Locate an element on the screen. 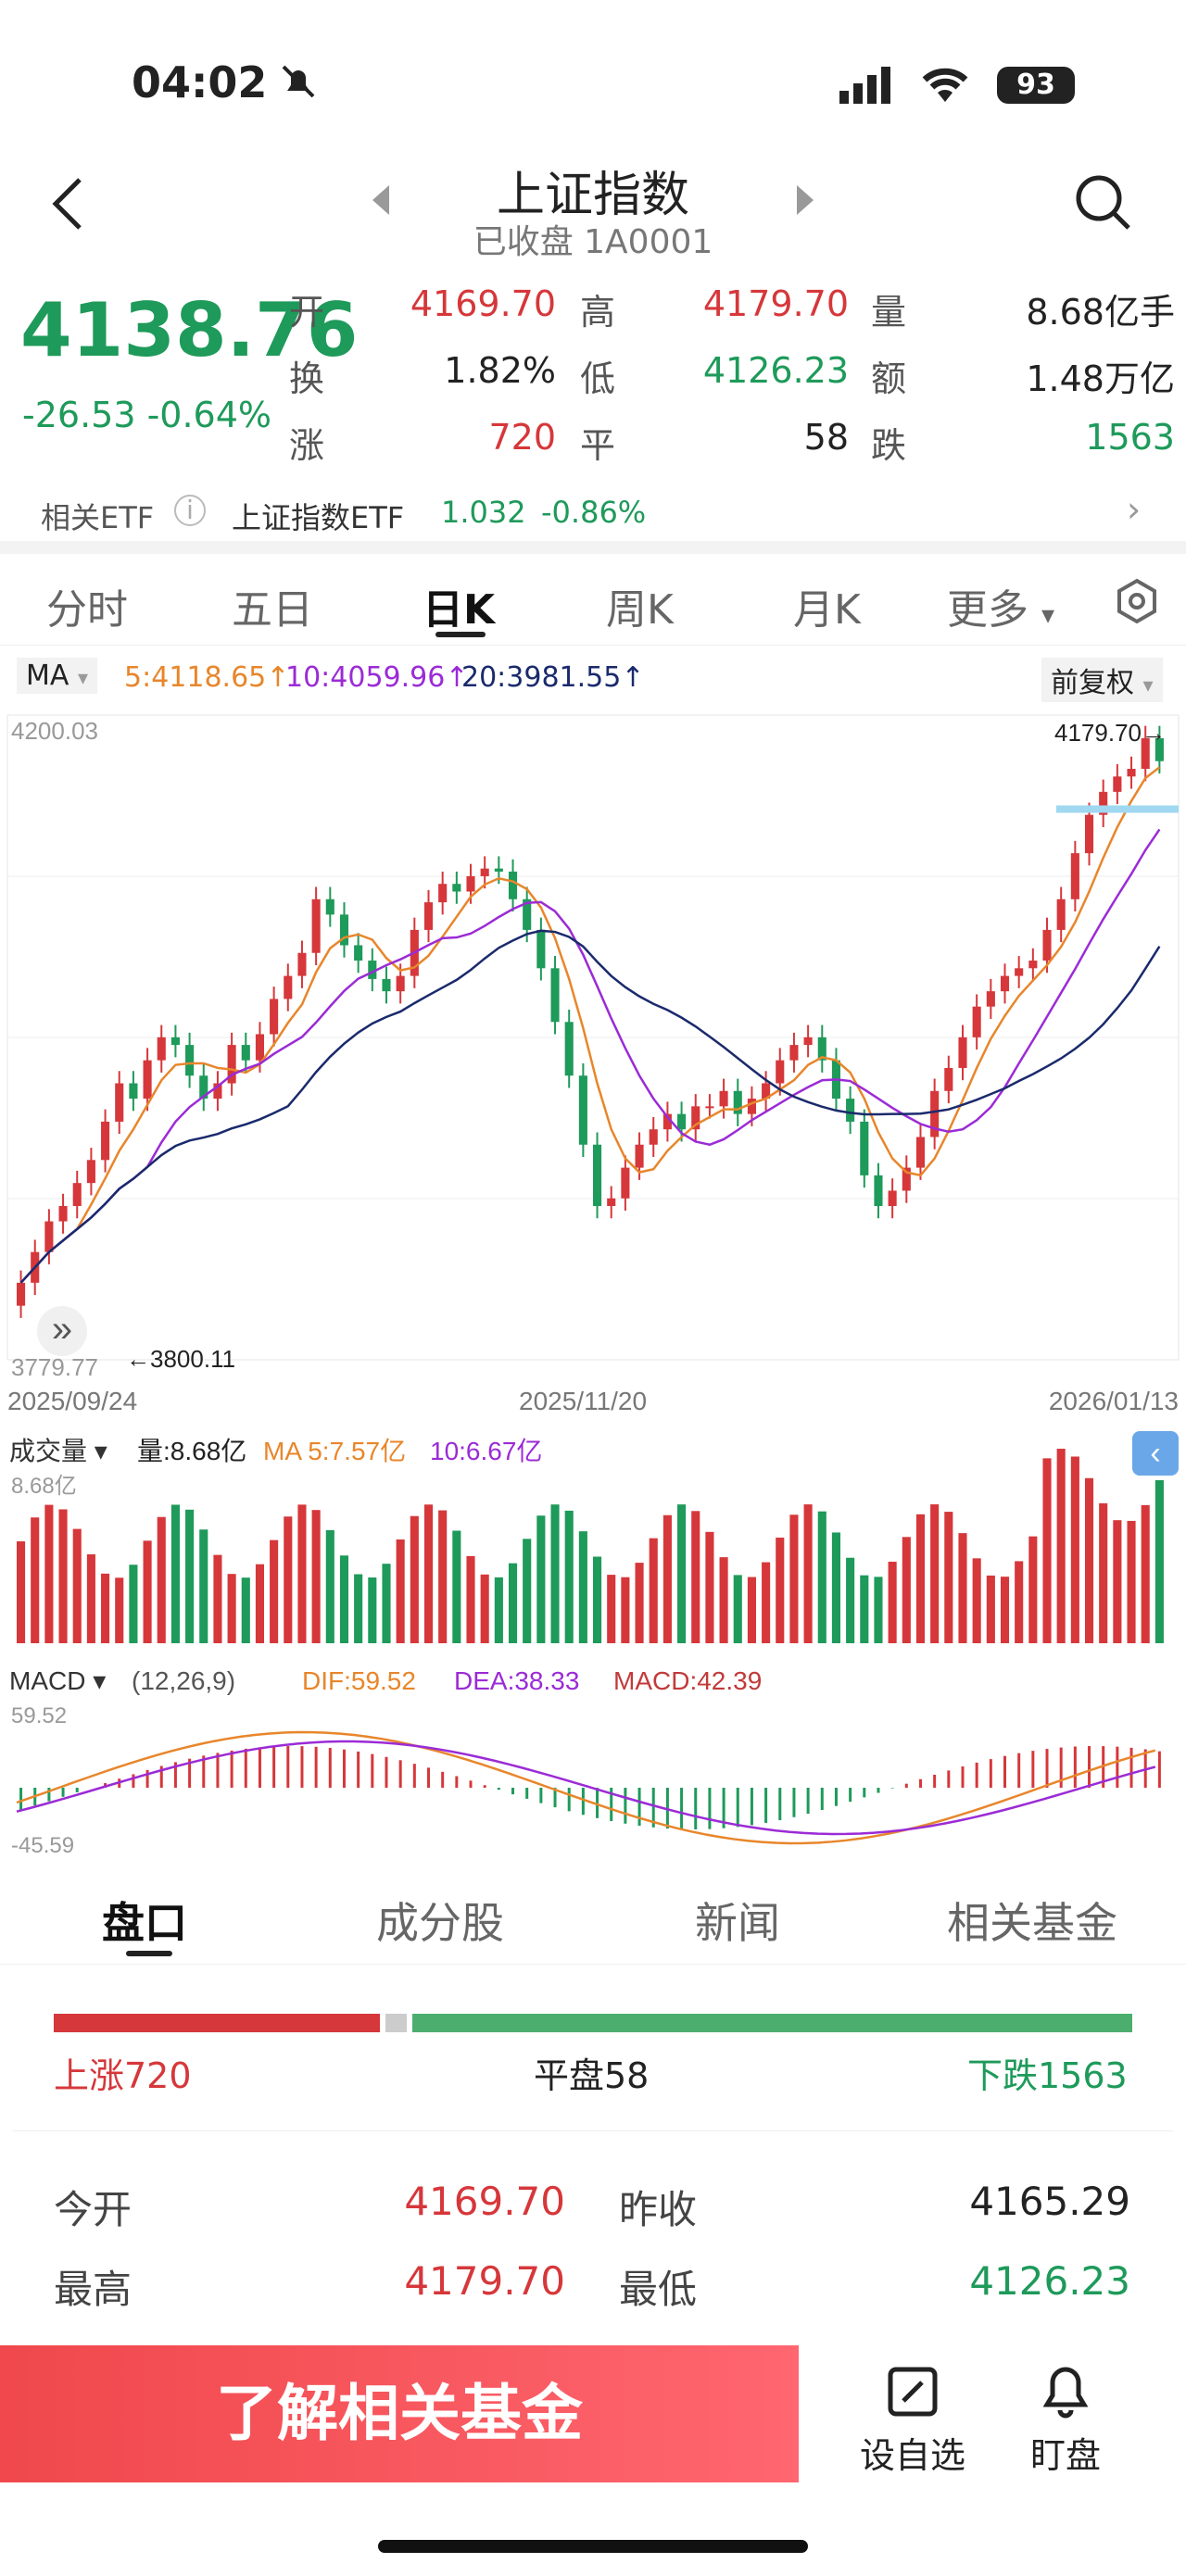  edit-watchlist-icon is located at coordinates (912, 2393).